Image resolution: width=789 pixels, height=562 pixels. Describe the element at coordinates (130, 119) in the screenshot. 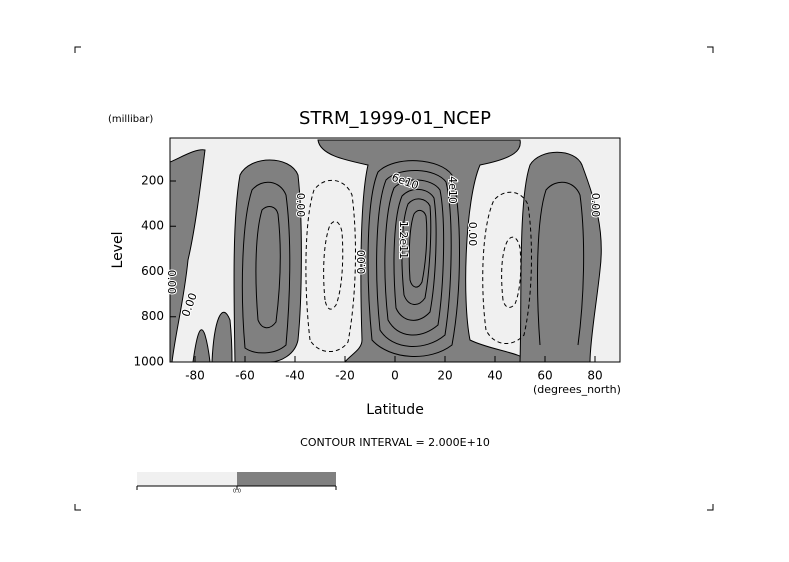

I see `y-unit: (millibar)` at that location.